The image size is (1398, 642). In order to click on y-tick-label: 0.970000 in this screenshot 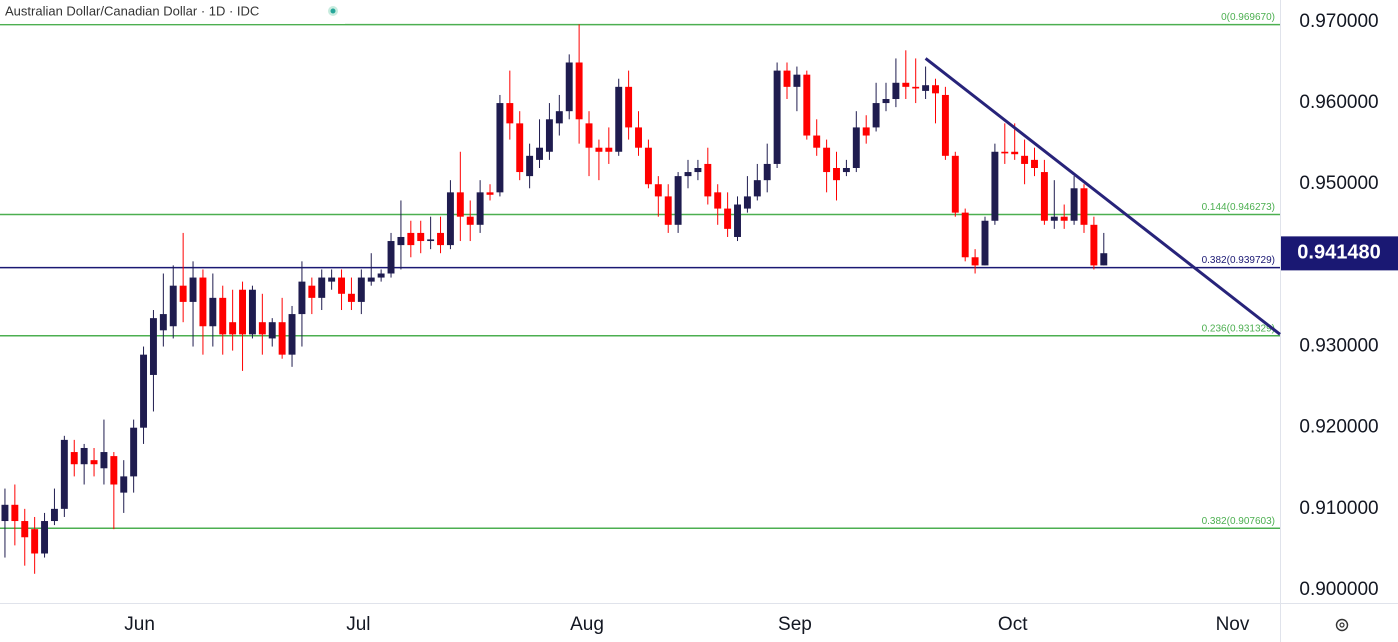, I will do `click(1338, 21)`.